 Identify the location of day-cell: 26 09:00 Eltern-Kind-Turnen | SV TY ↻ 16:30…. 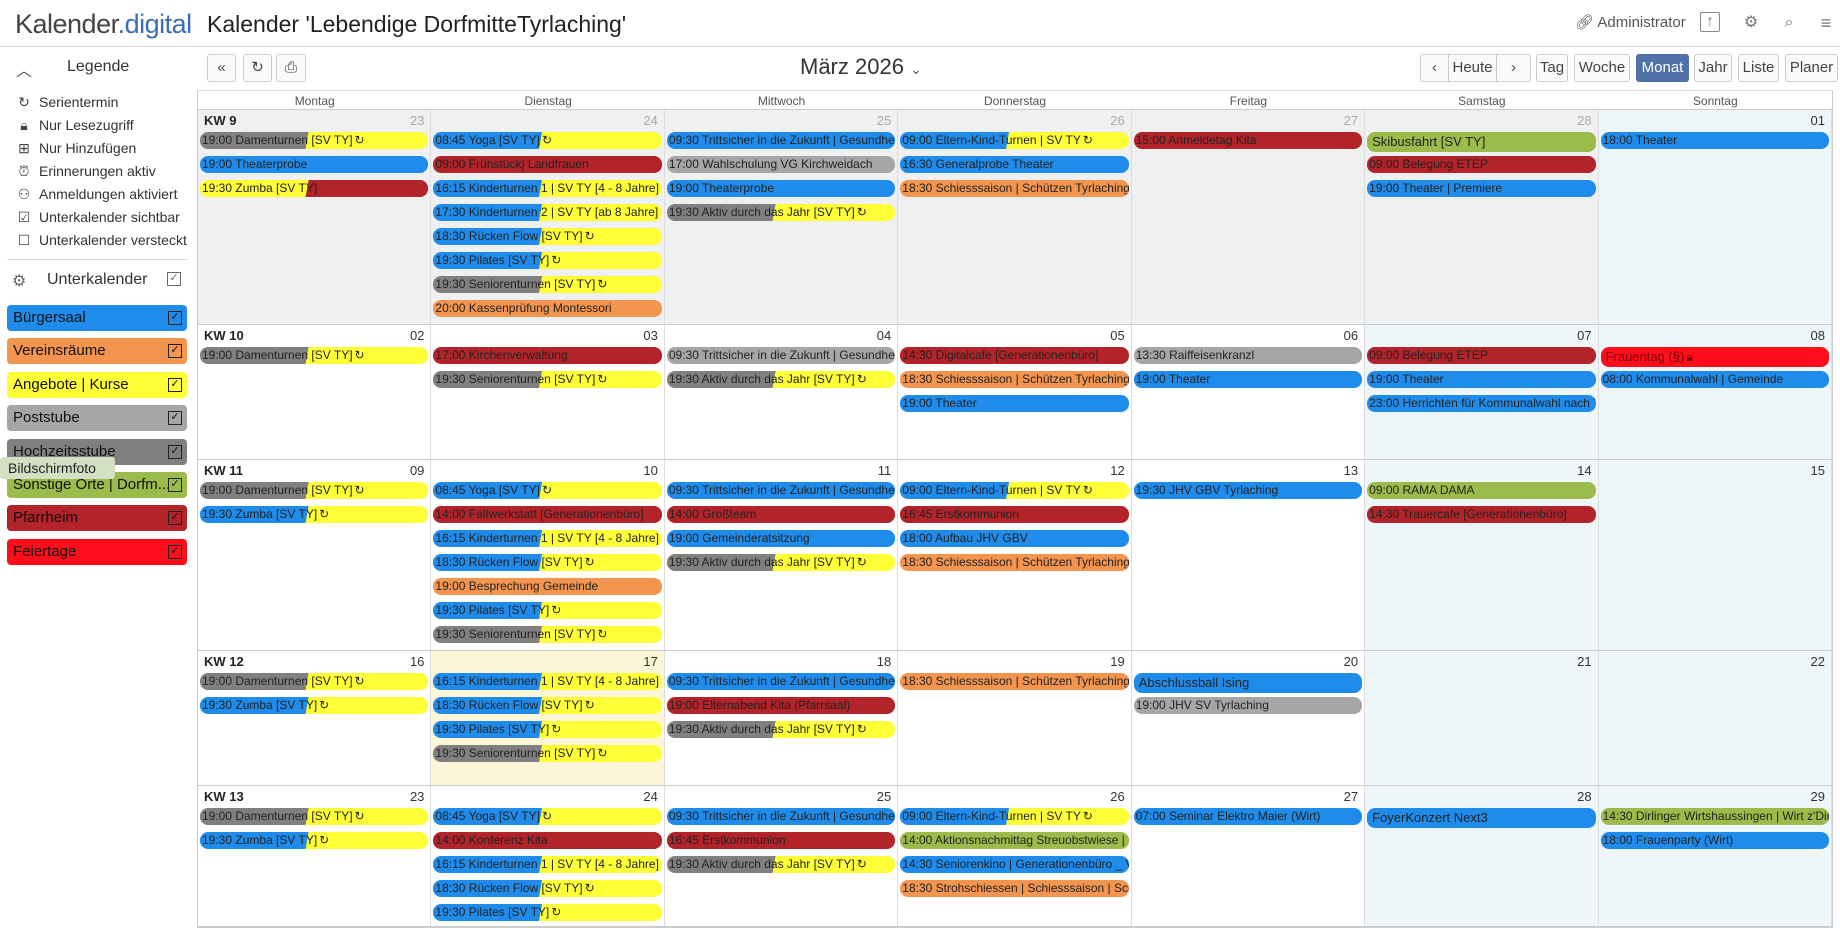
(1015, 217).